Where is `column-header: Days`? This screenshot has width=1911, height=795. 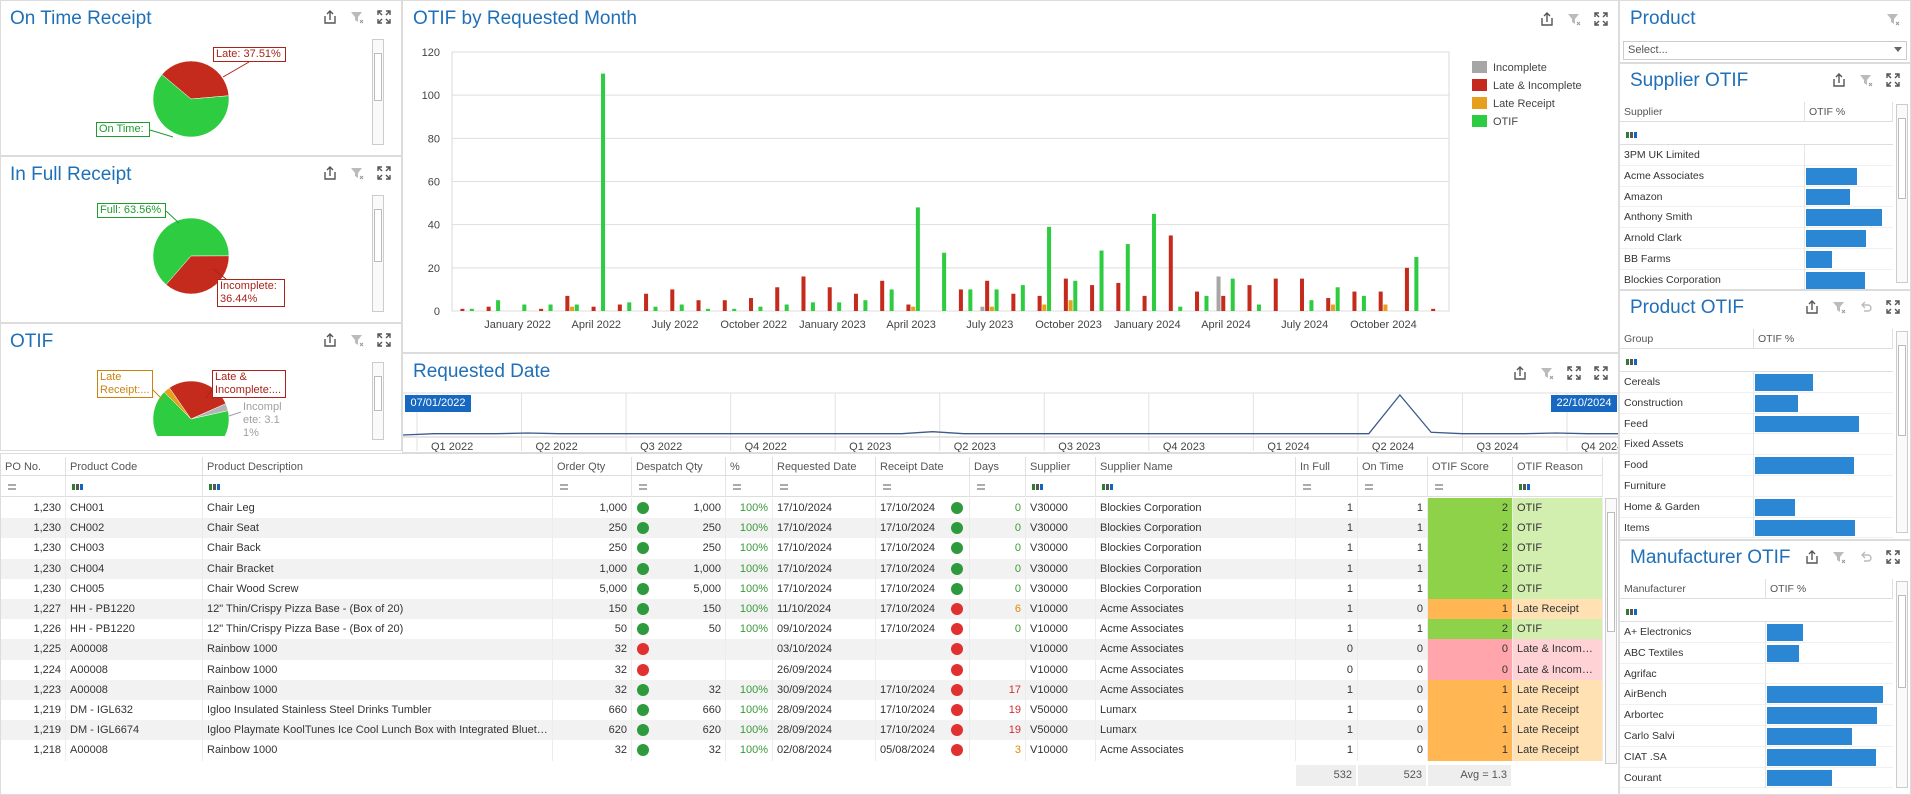
column-header: Days is located at coordinates (998, 466).